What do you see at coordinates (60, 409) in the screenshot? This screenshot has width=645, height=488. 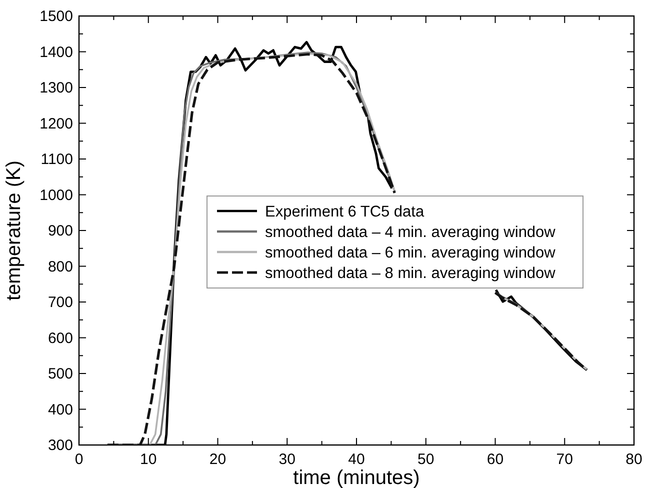 I see `y-tick-label: 400` at bounding box center [60, 409].